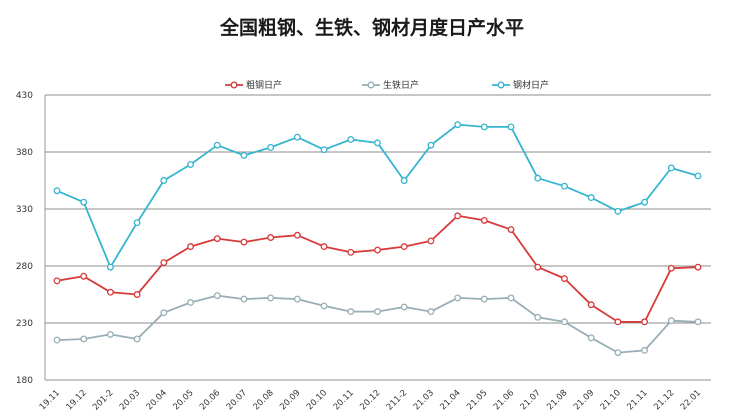  I want to click on chart-title: 全国粗钢、生铁、钢材月度日产水平, so click(371, 27).